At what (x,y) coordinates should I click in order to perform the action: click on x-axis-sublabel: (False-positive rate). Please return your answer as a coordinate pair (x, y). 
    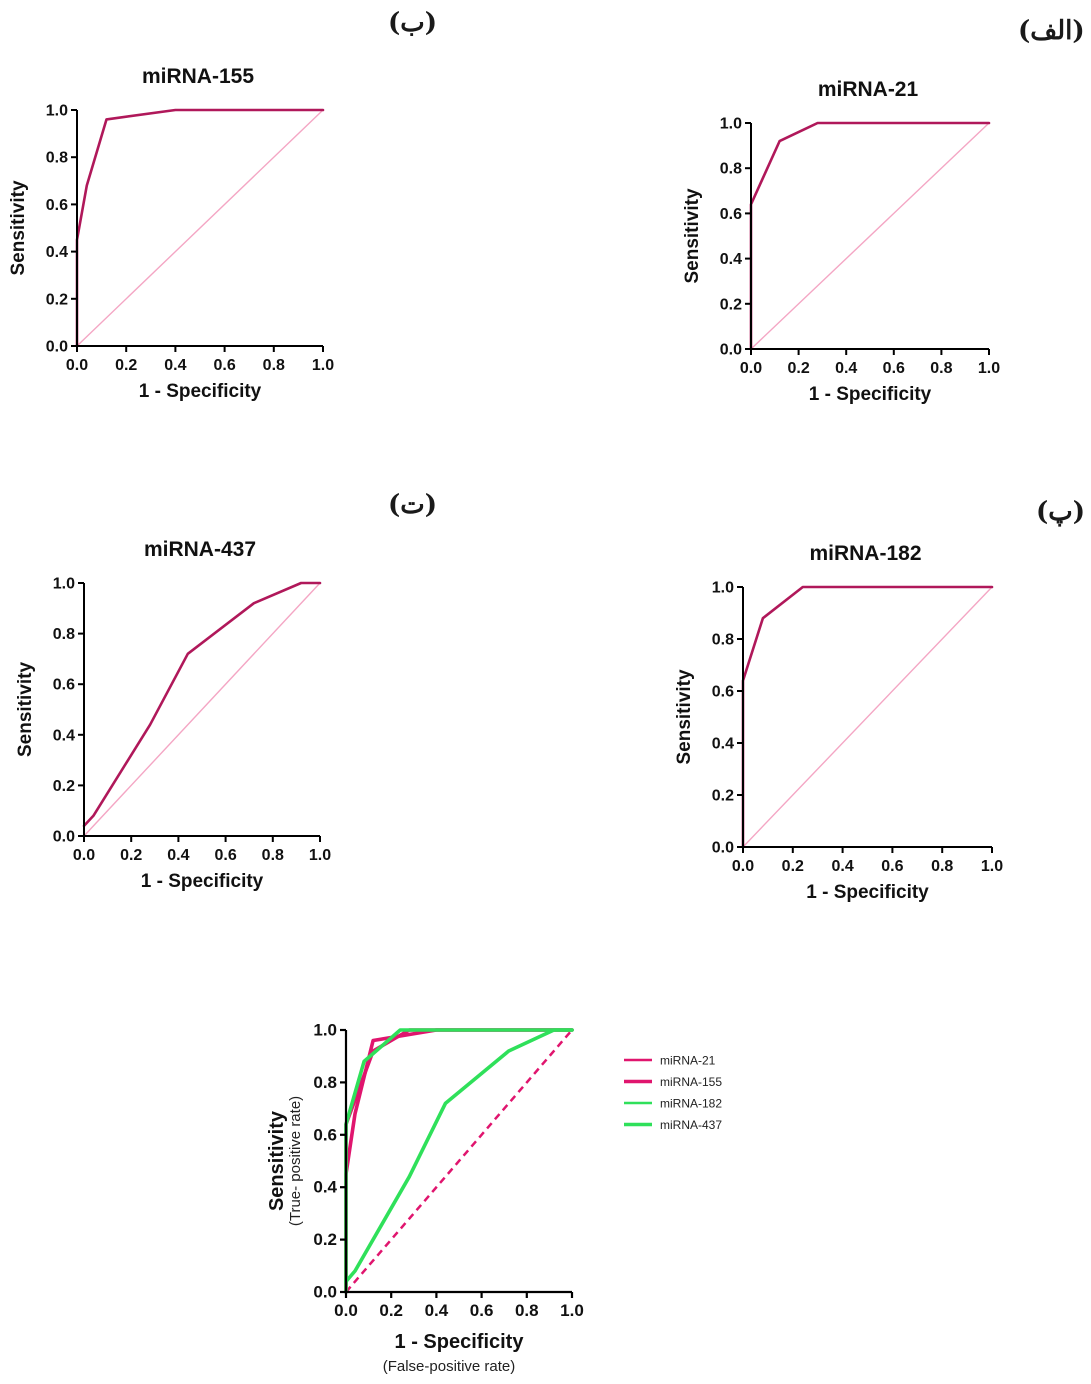
    Looking at the image, I should click on (449, 1366).